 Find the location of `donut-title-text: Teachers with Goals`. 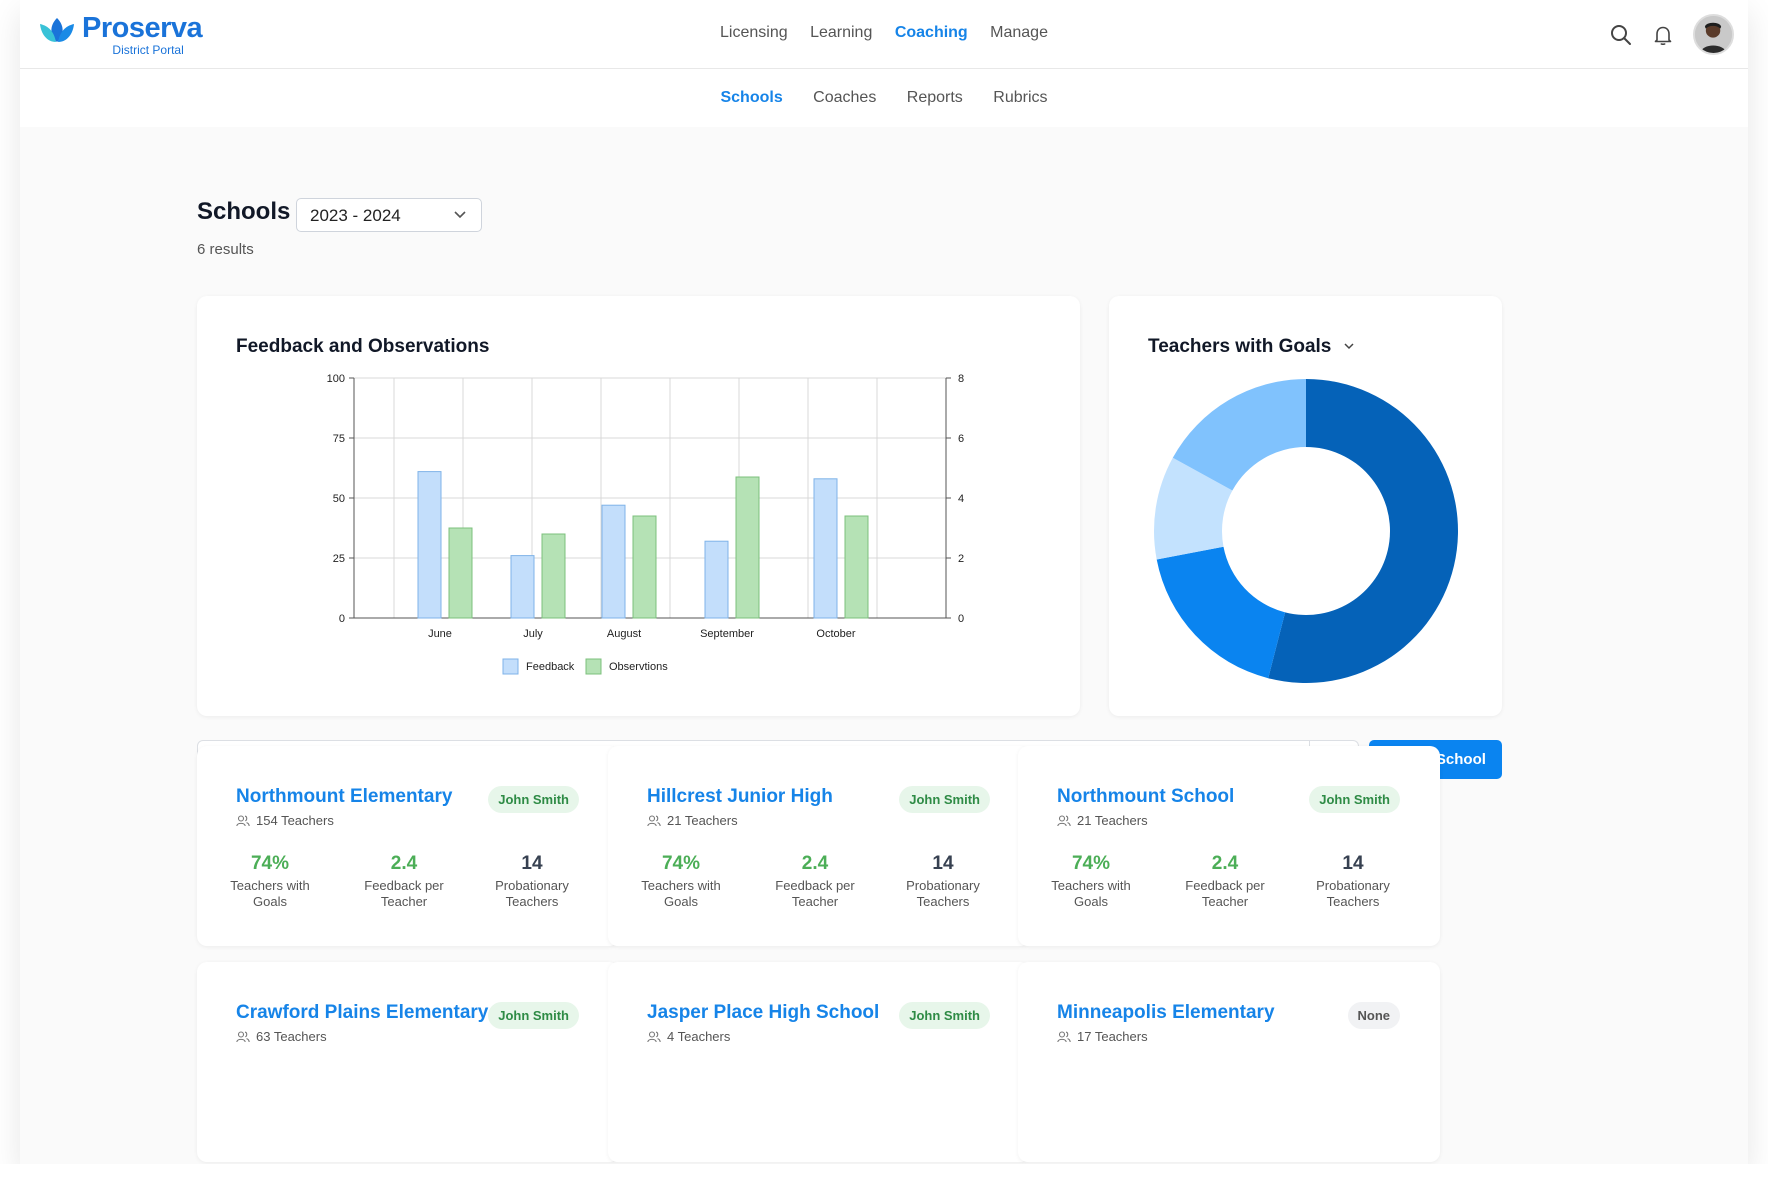

donut-title-text: Teachers with Goals is located at coordinates (1240, 346).